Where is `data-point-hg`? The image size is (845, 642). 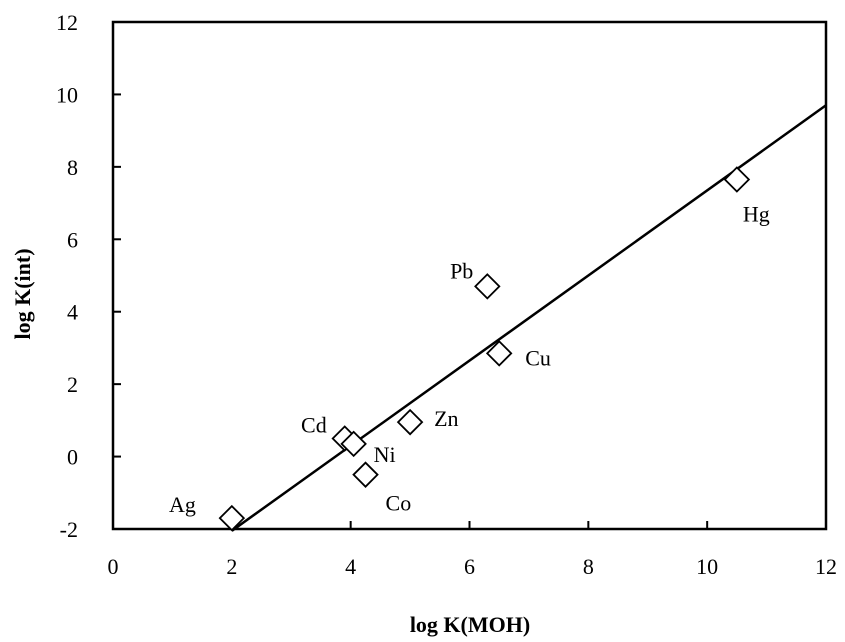 data-point-hg is located at coordinates (737, 179).